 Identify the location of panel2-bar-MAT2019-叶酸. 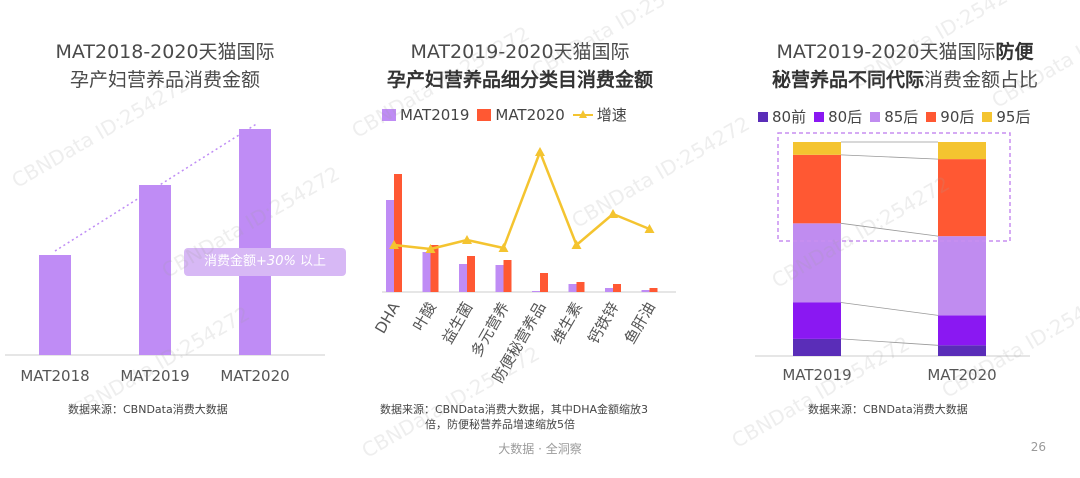
(426, 272).